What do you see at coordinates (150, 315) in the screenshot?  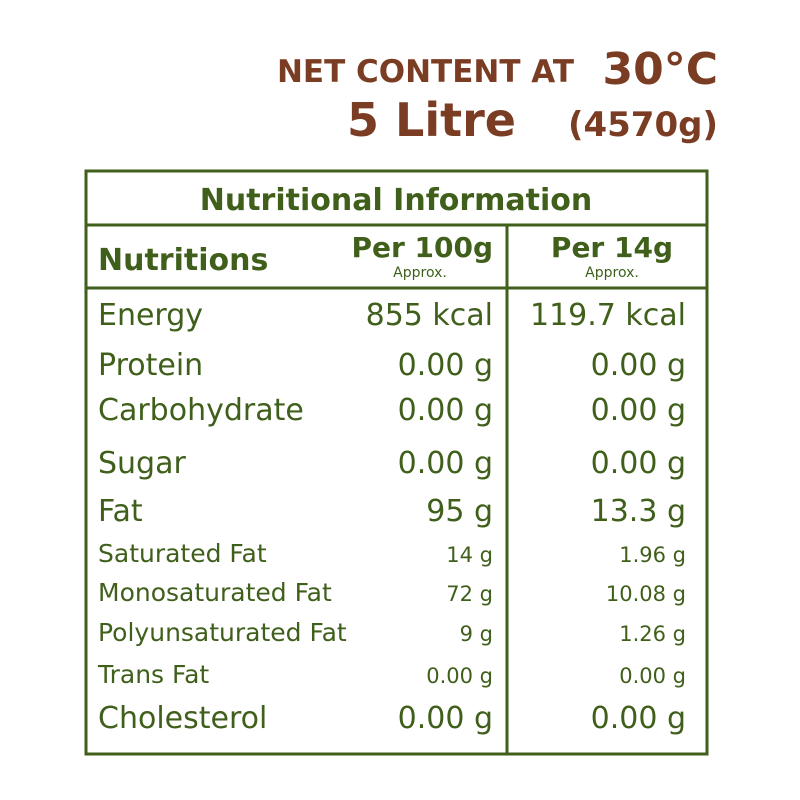 I see `row-label: Energy` at bounding box center [150, 315].